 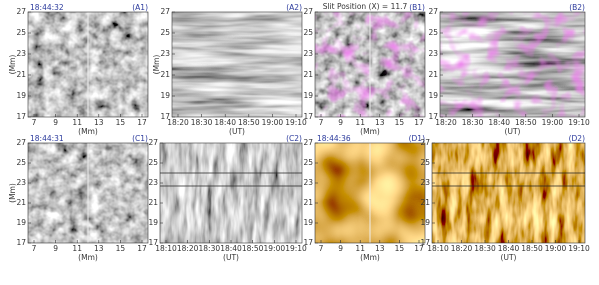 I want to click on panel-label: (C2), so click(x=294, y=138).